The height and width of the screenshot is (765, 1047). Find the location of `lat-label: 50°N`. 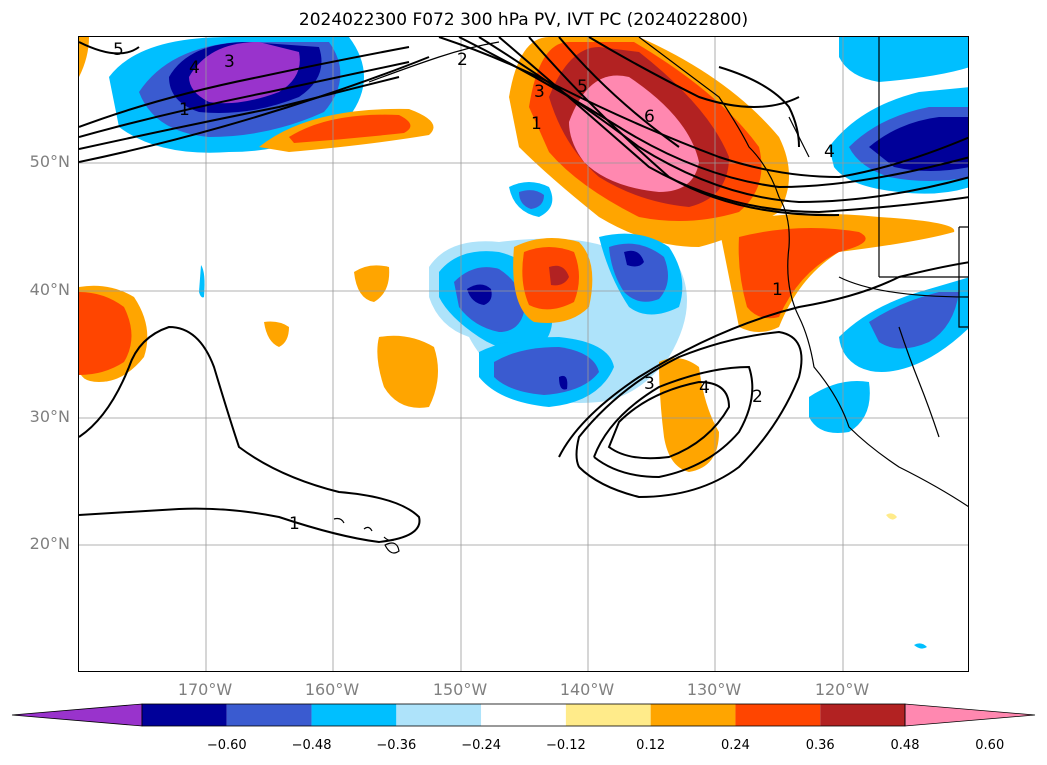

lat-label: 50°N is located at coordinates (49, 161).